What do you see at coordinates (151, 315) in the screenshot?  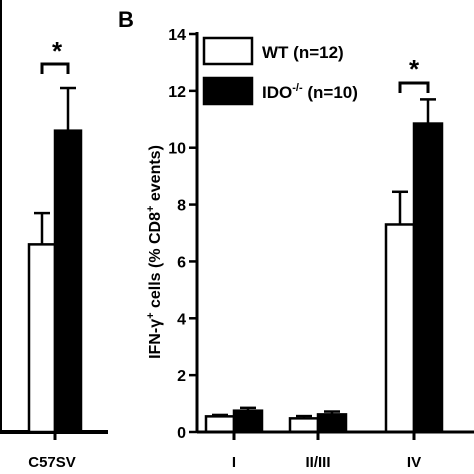 I see `ylabel-sup-1: +` at bounding box center [151, 315].